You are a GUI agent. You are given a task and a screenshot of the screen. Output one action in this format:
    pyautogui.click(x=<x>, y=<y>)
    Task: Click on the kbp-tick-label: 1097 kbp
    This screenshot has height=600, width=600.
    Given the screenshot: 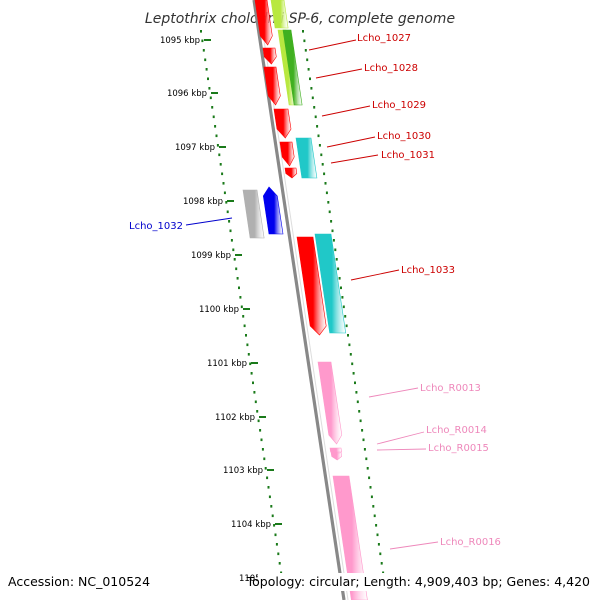 What is the action you would take?
    pyautogui.click(x=195, y=148)
    